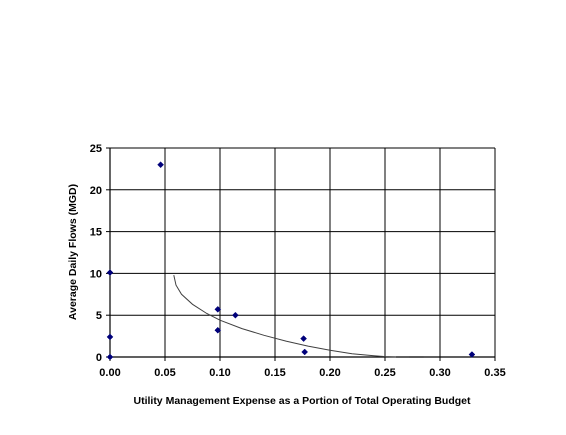  I want to click on x-tick-label: 0.10, so click(219, 373).